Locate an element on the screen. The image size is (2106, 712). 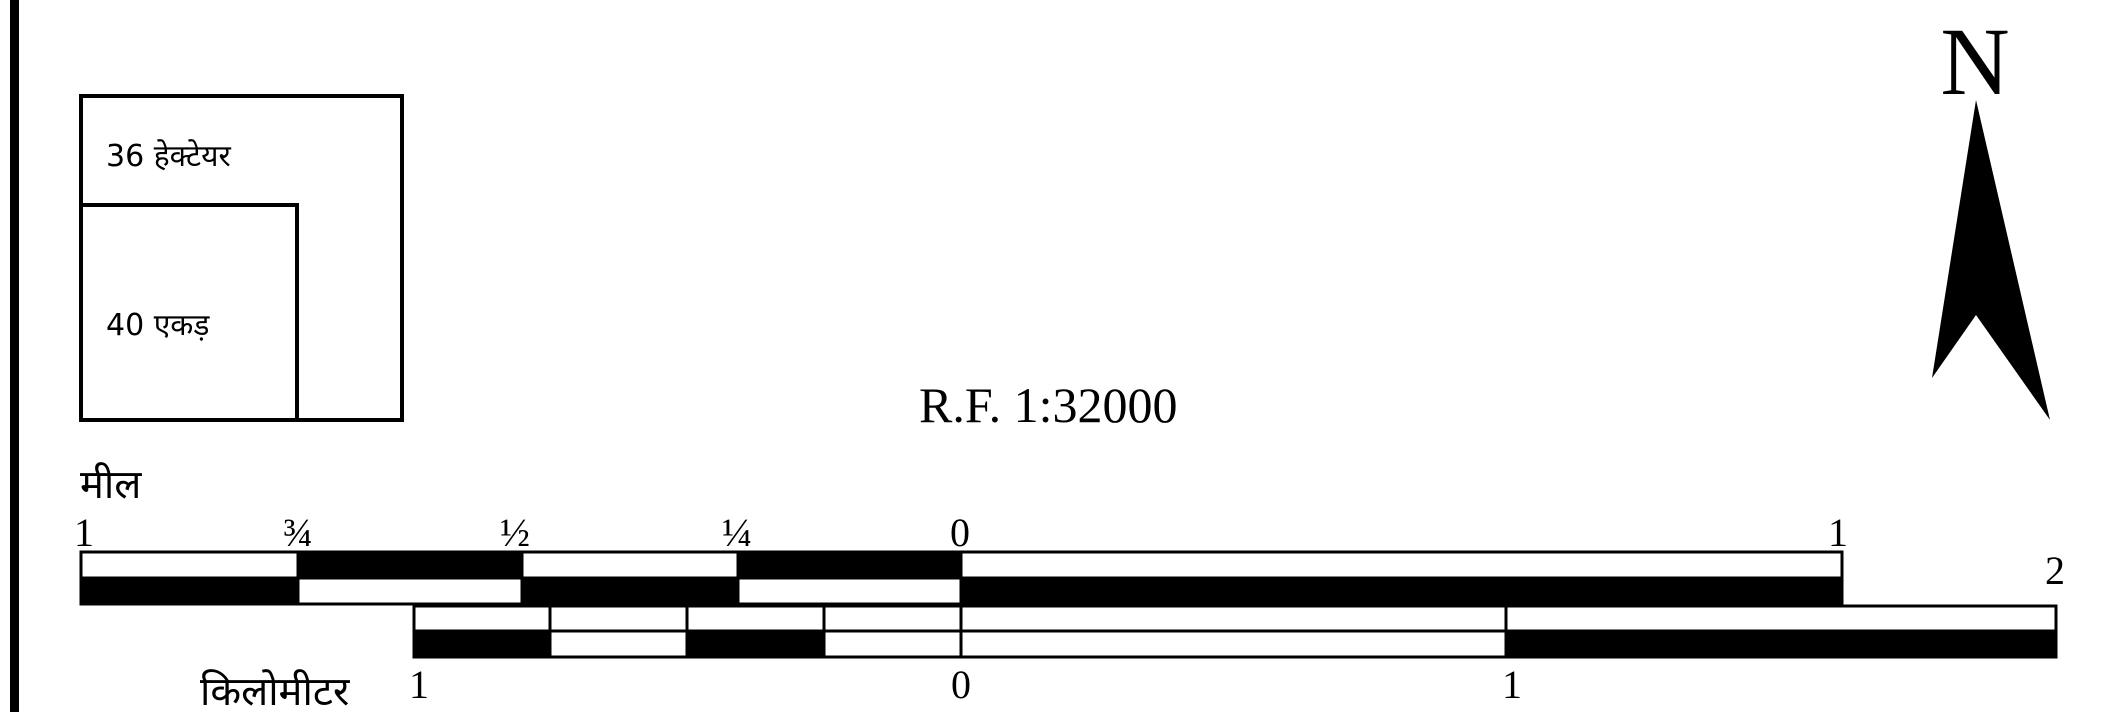
mile-tick-label: ¾ is located at coordinates (298, 532).